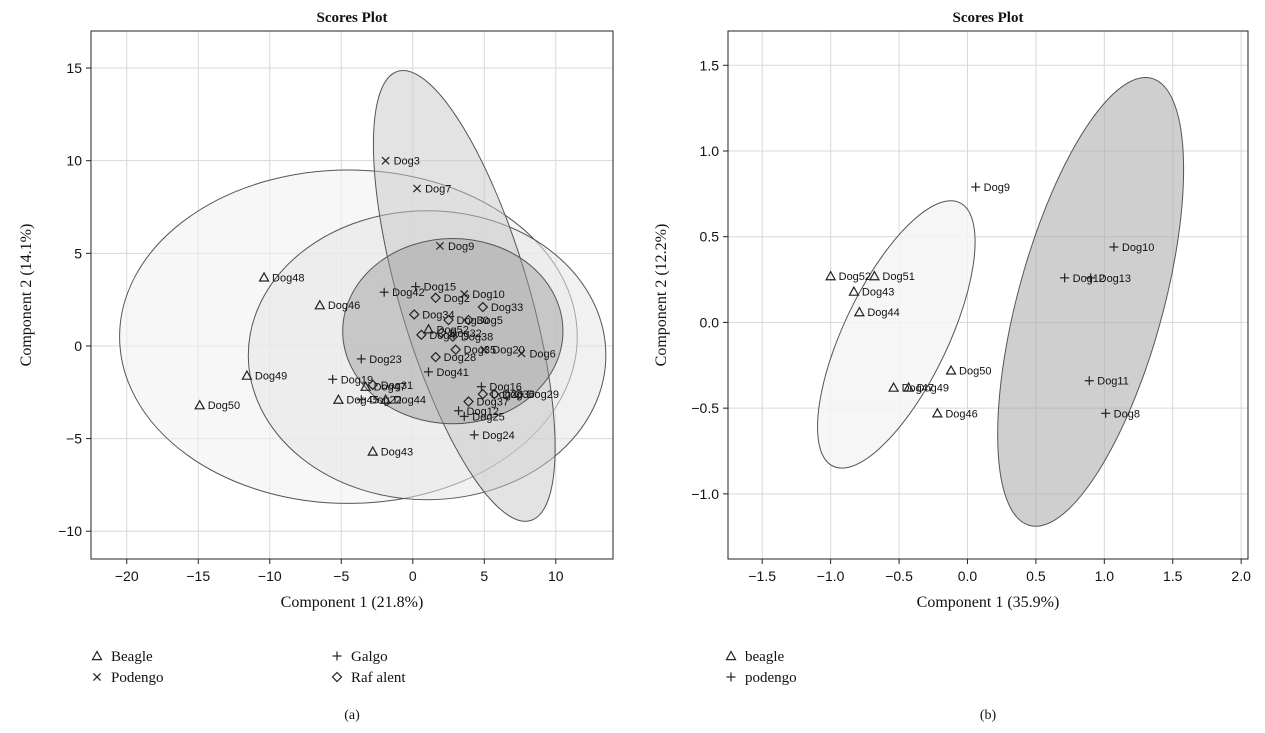 The height and width of the screenshot is (733, 1265). I want to click on data-point: Dog4, so click(436, 335).